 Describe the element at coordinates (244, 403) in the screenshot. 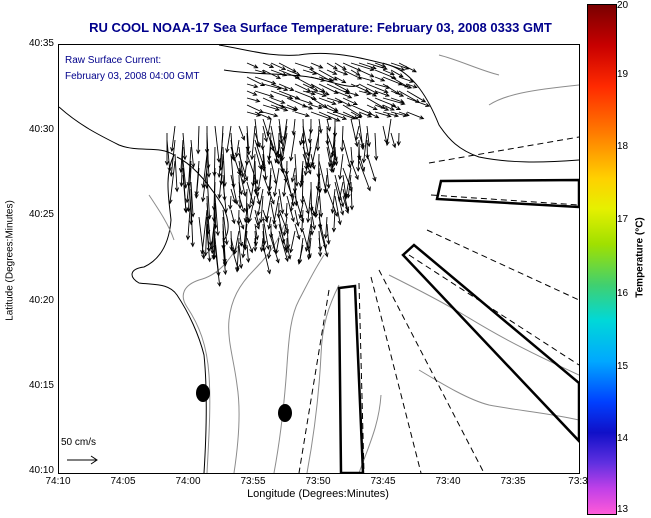

I see `buoy-markers` at that location.